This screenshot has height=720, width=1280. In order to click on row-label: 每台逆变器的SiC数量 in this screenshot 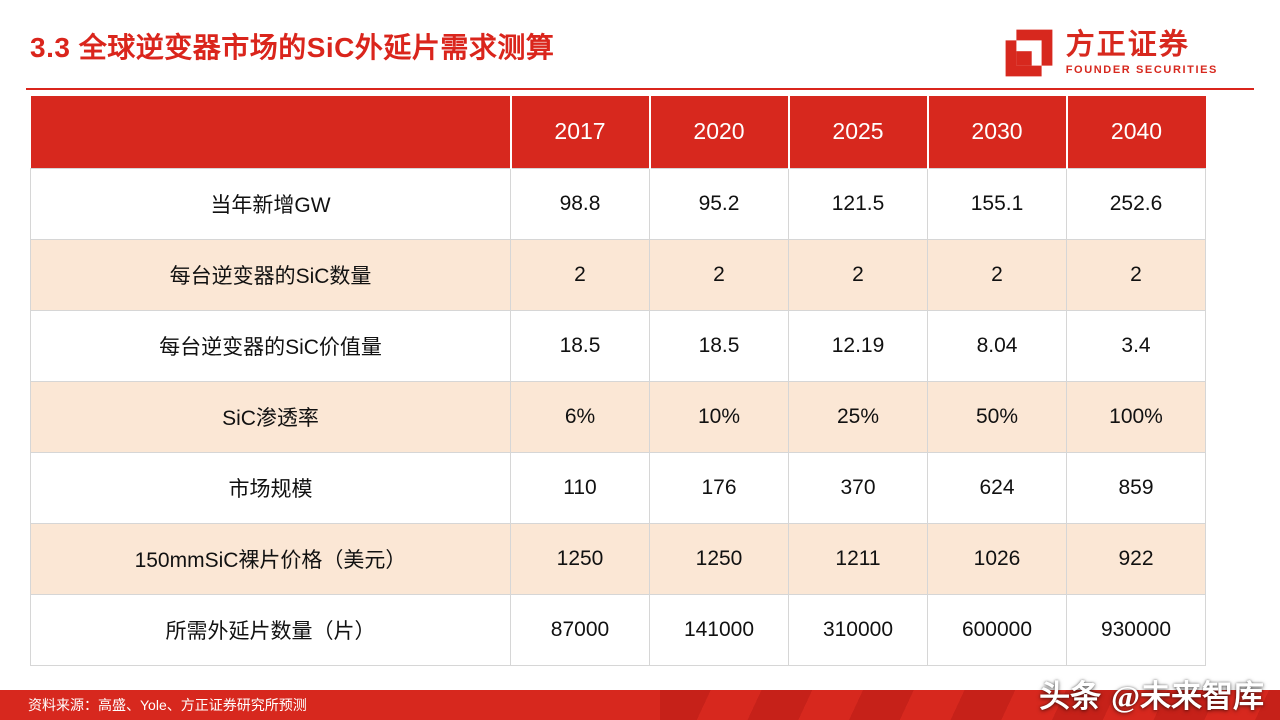, I will do `click(270, 274)`.